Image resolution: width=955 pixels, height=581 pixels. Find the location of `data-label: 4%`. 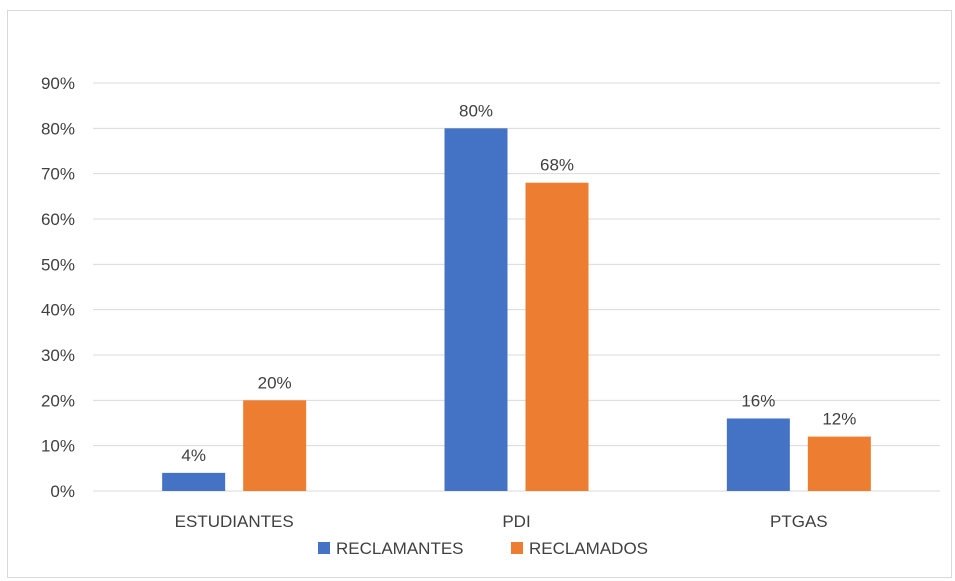

data-label: 4% is located at coordinates (193, 455).